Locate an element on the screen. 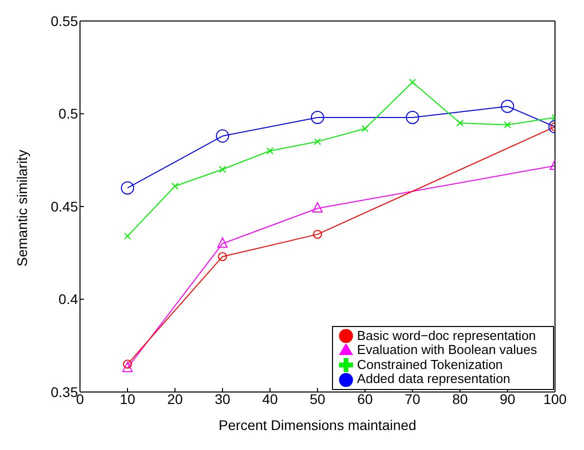 The height and width of the screenshot is (450, 584). legend-label: Constrained Tokenization is located at coordinates (430, 364).